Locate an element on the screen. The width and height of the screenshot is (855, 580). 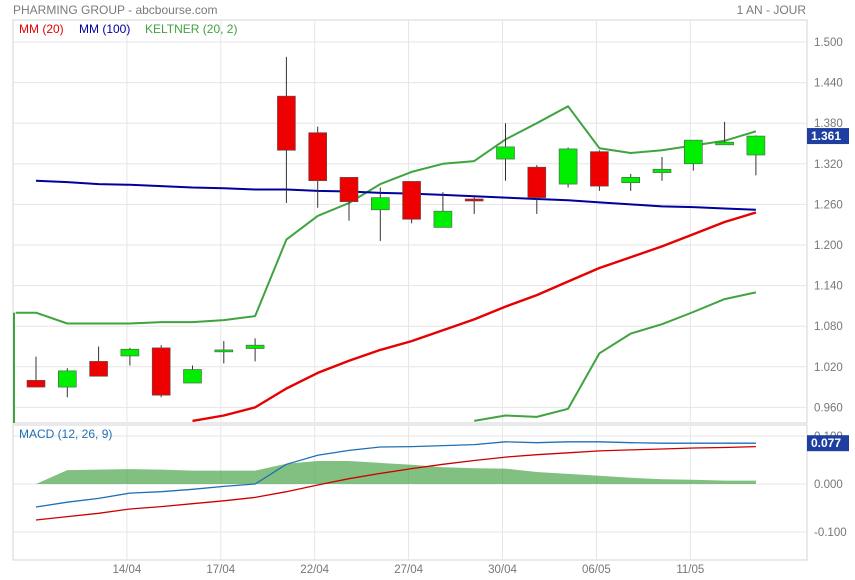
xtick-label: 22/04 is located at coordinates (314, 570).